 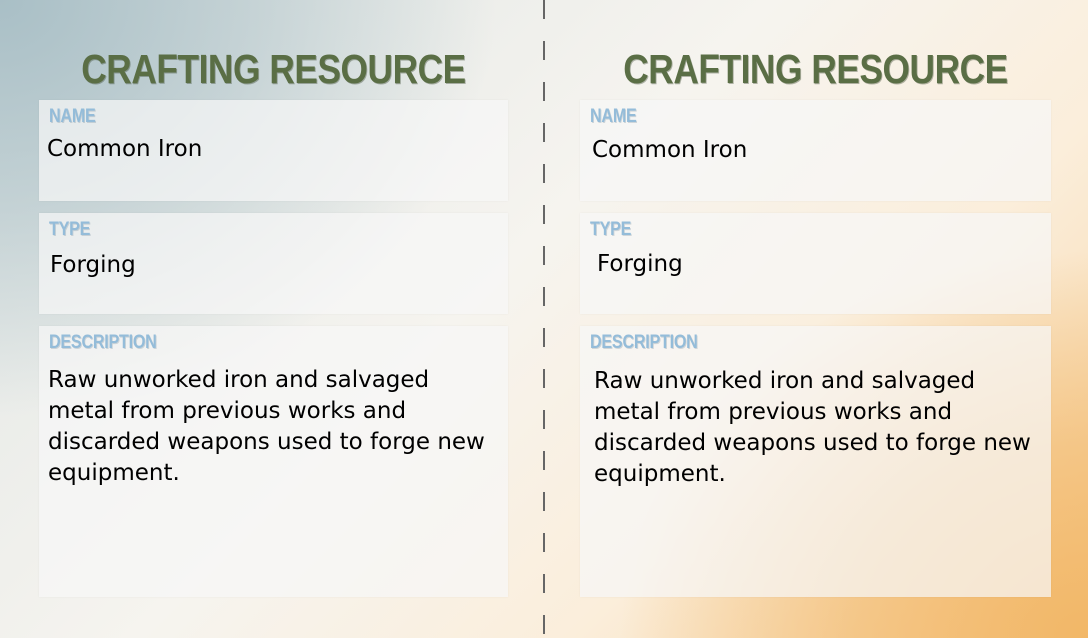 What do you see at coordinates (544, 319) in the screenshot?
I see `cut-line-divider` at bounding box center [544, 319].